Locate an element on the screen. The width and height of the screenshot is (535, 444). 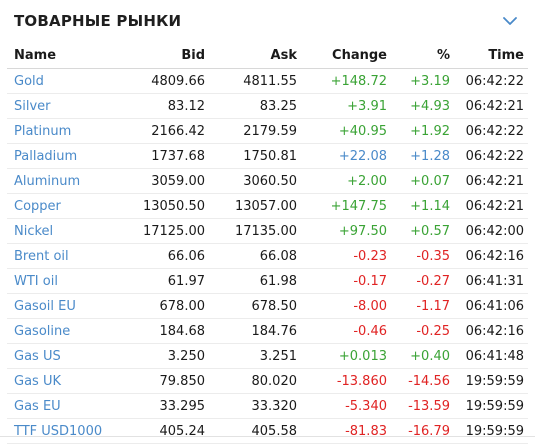
time-value: 06:42:00 is located at coordinates (489, 231).